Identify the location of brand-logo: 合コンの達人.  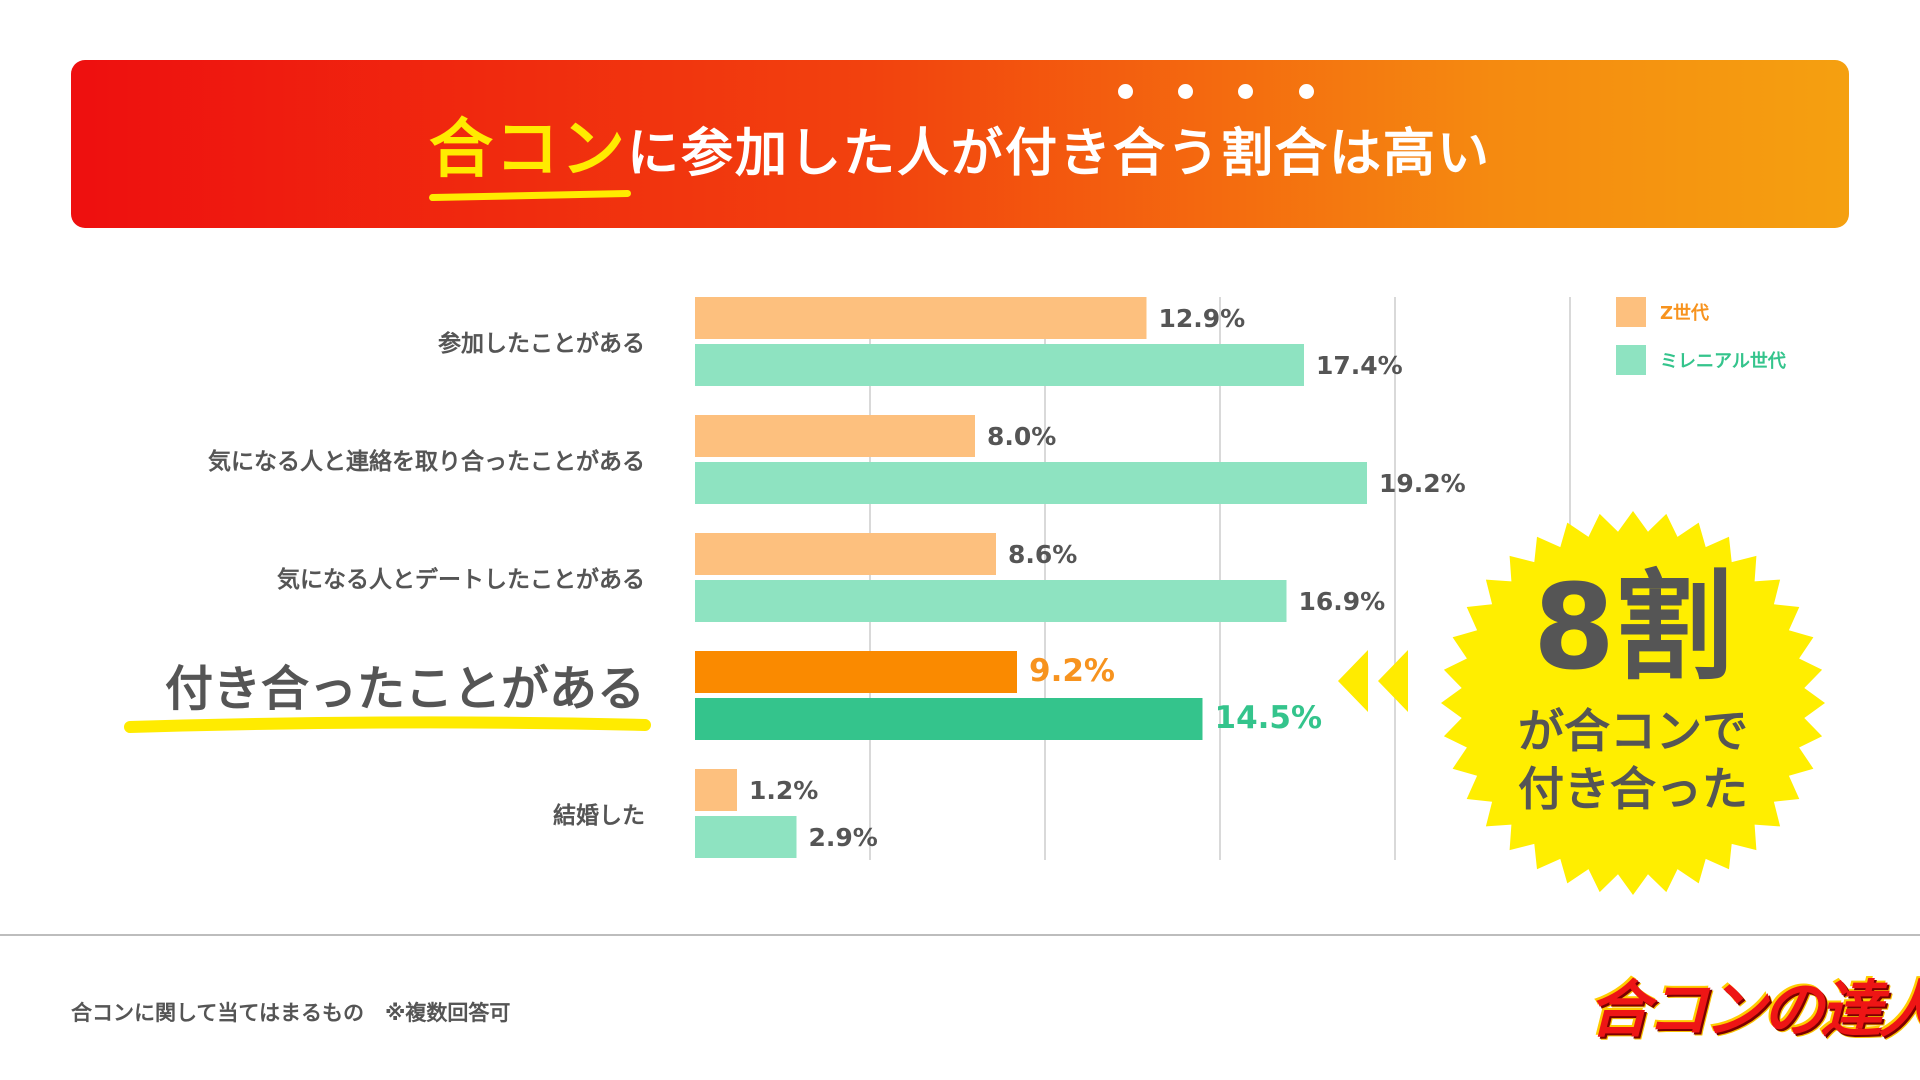
(1754, 1009).